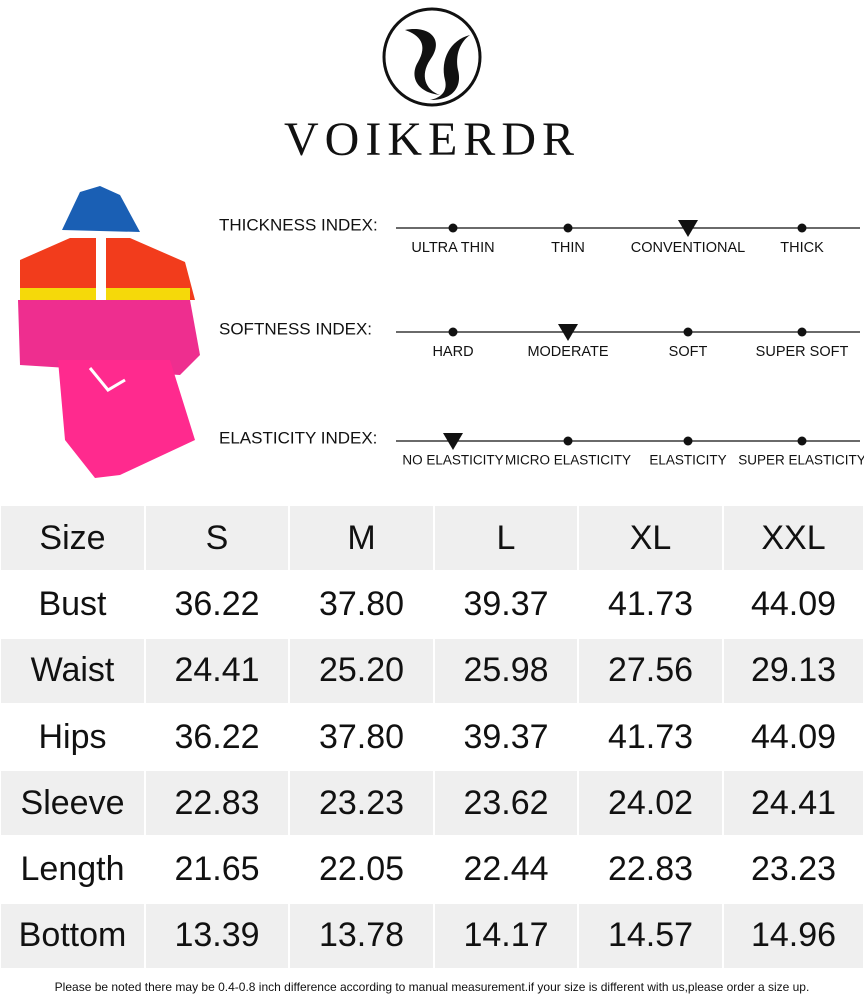 Image resolution: width=864 pixels, height=1001 pixels. What do you see at coordinates (688, 248) in the screenshot?
I see `index-option: CONVENTIONAL` at bounding box center [688, 248].